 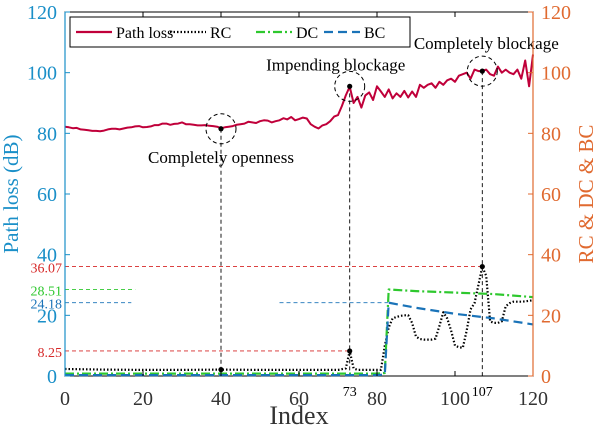 What do you see at coordinates (65, 399) in the screenshot?
I see `x-tick-label: 0` at bounding box center [65, 399].